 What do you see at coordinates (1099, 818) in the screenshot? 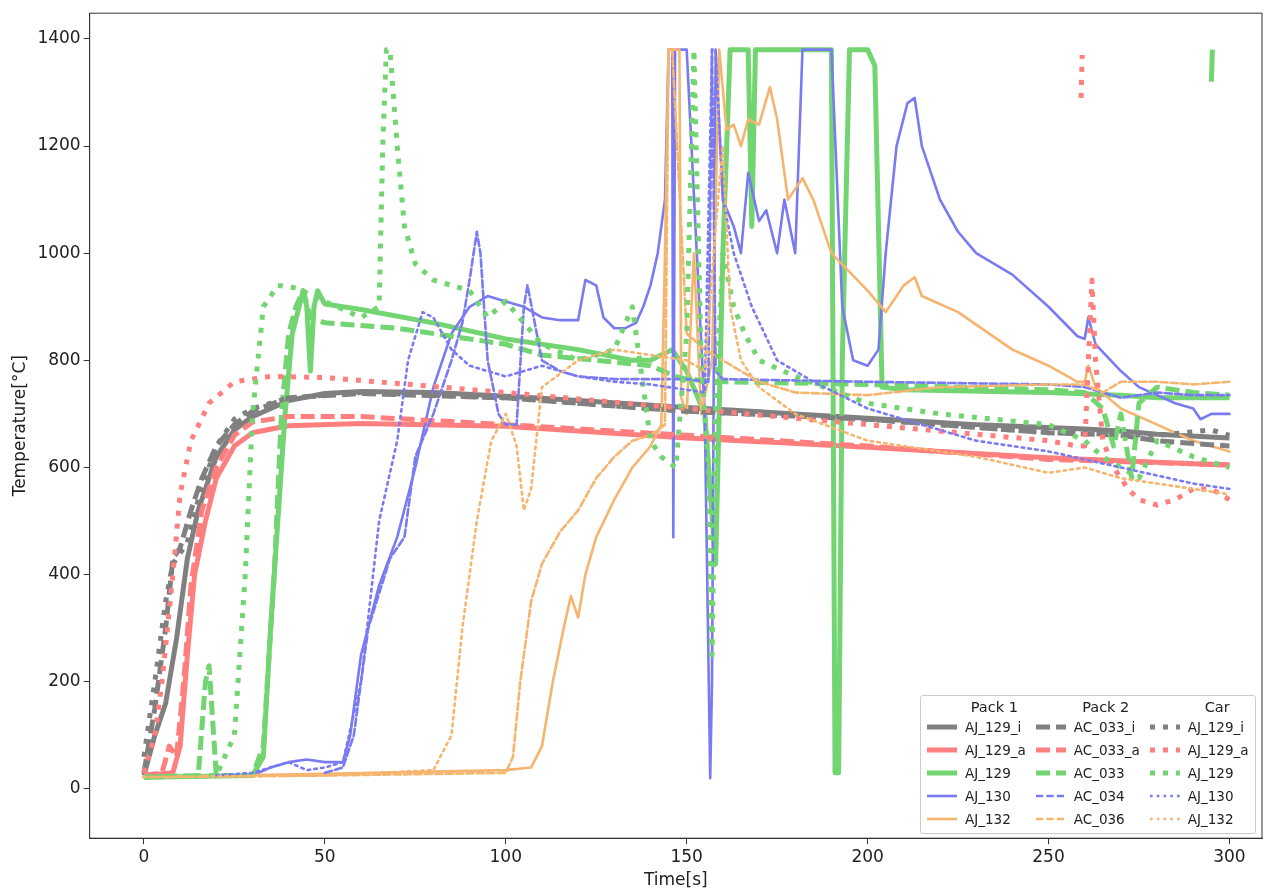
I see `legend-label: AC_036` at bounding box center [1099, 818].